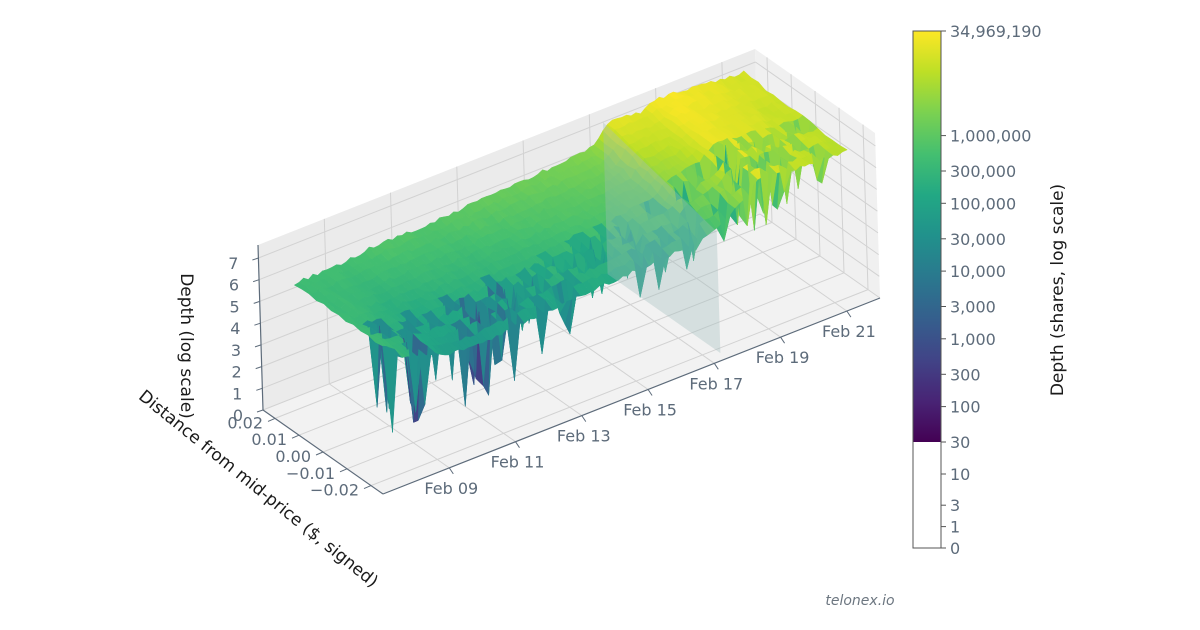  What do you see at coordinates (978, 239) in the screenshot?
I see `colorbar-tick-label: 30,000` at bounding box center [978, 239].